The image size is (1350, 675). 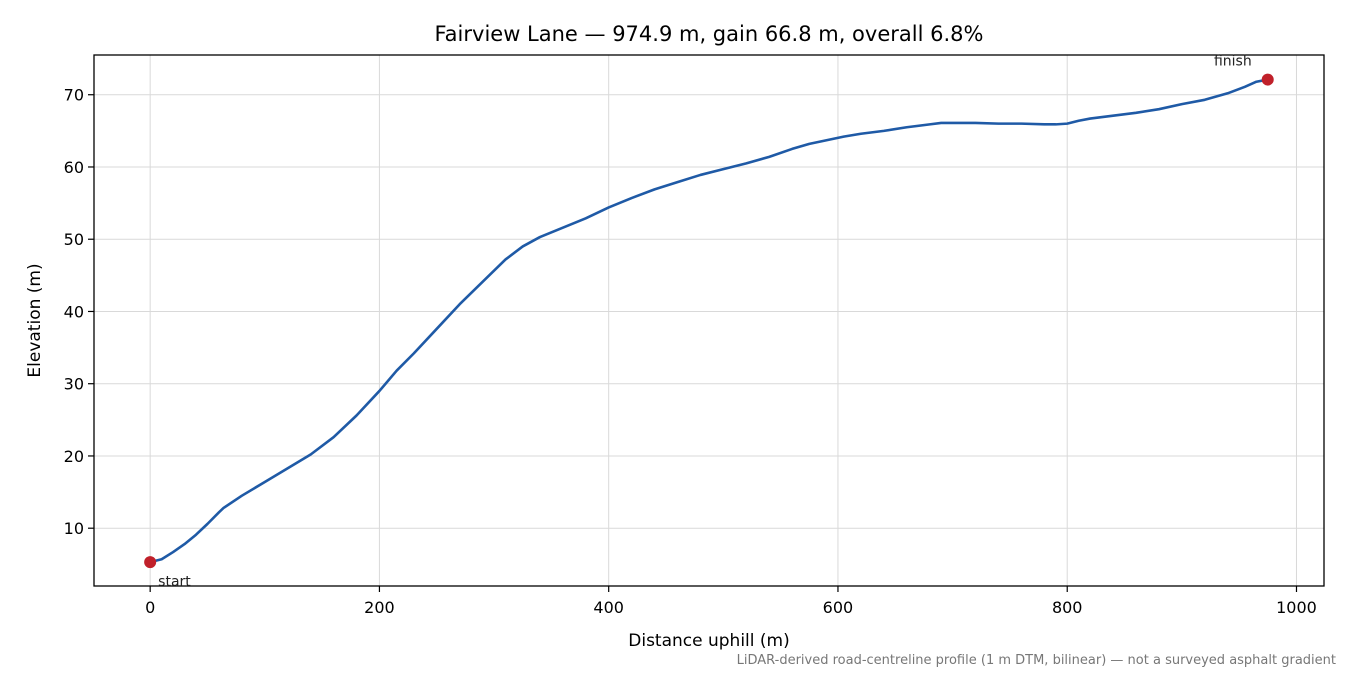 I want to click on y-tick-label: 70, so click(x=74, y=95).